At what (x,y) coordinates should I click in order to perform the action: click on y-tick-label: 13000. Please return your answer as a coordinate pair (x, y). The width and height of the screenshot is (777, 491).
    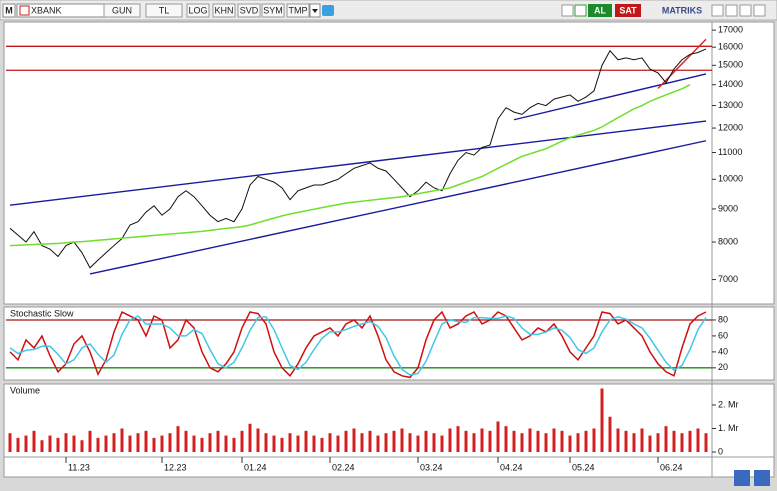
    Looking at the image, I should click on (730, 105).